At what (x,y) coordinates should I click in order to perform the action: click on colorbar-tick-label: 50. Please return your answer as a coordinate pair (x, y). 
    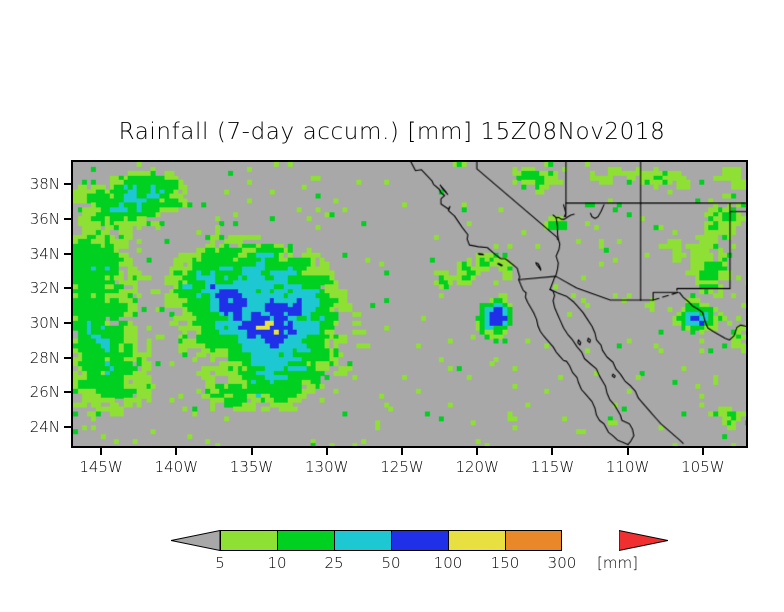
    Looking at the image, I should click on (391, 563).